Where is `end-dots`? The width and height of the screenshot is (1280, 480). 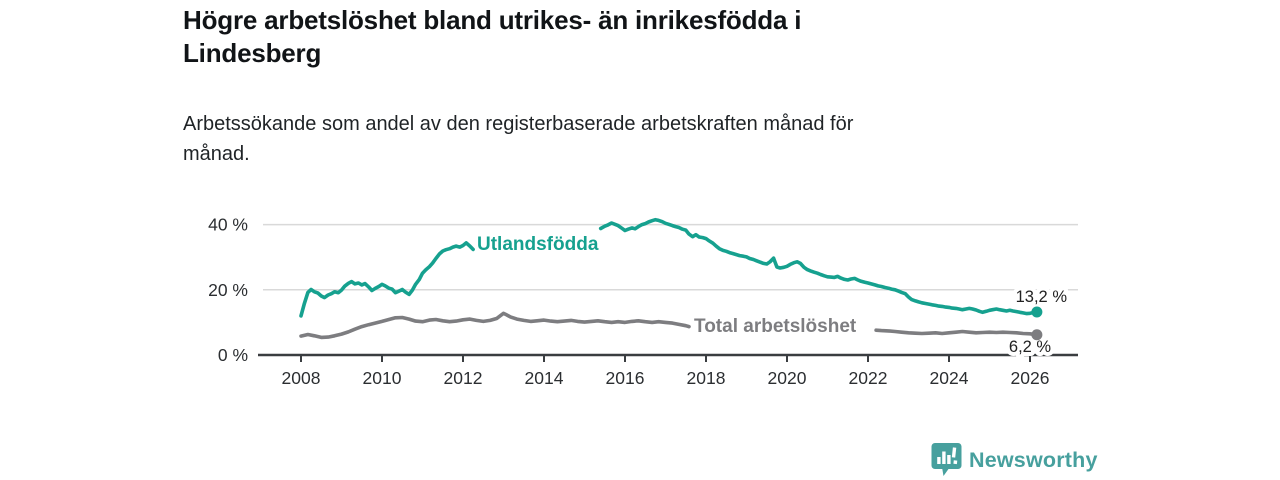
end-dots is located at coordinates (1037, 323).